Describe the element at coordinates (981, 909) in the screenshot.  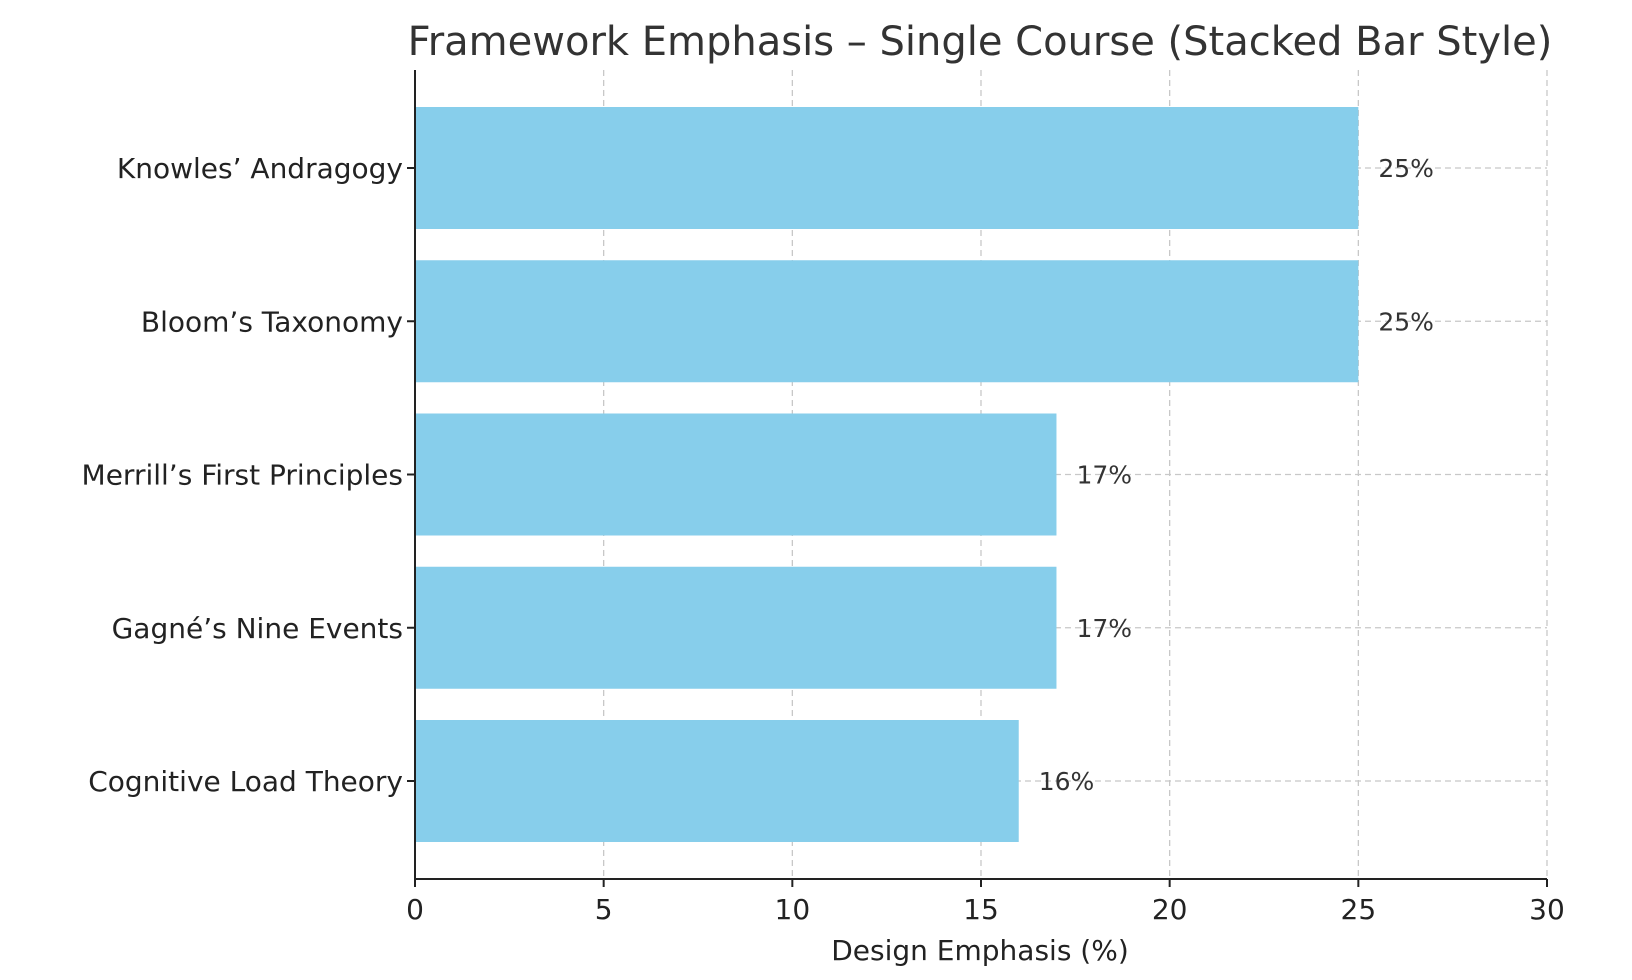
I see `x-tick-label: 15` at that location.